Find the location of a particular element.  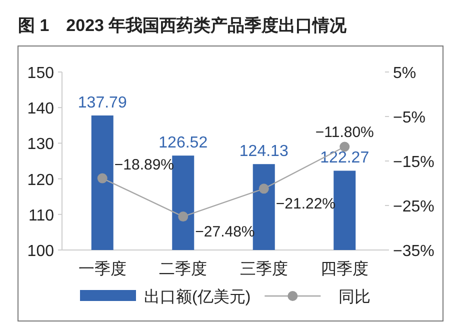

y-tick-label: 120 is located at coordinates (40, 180).